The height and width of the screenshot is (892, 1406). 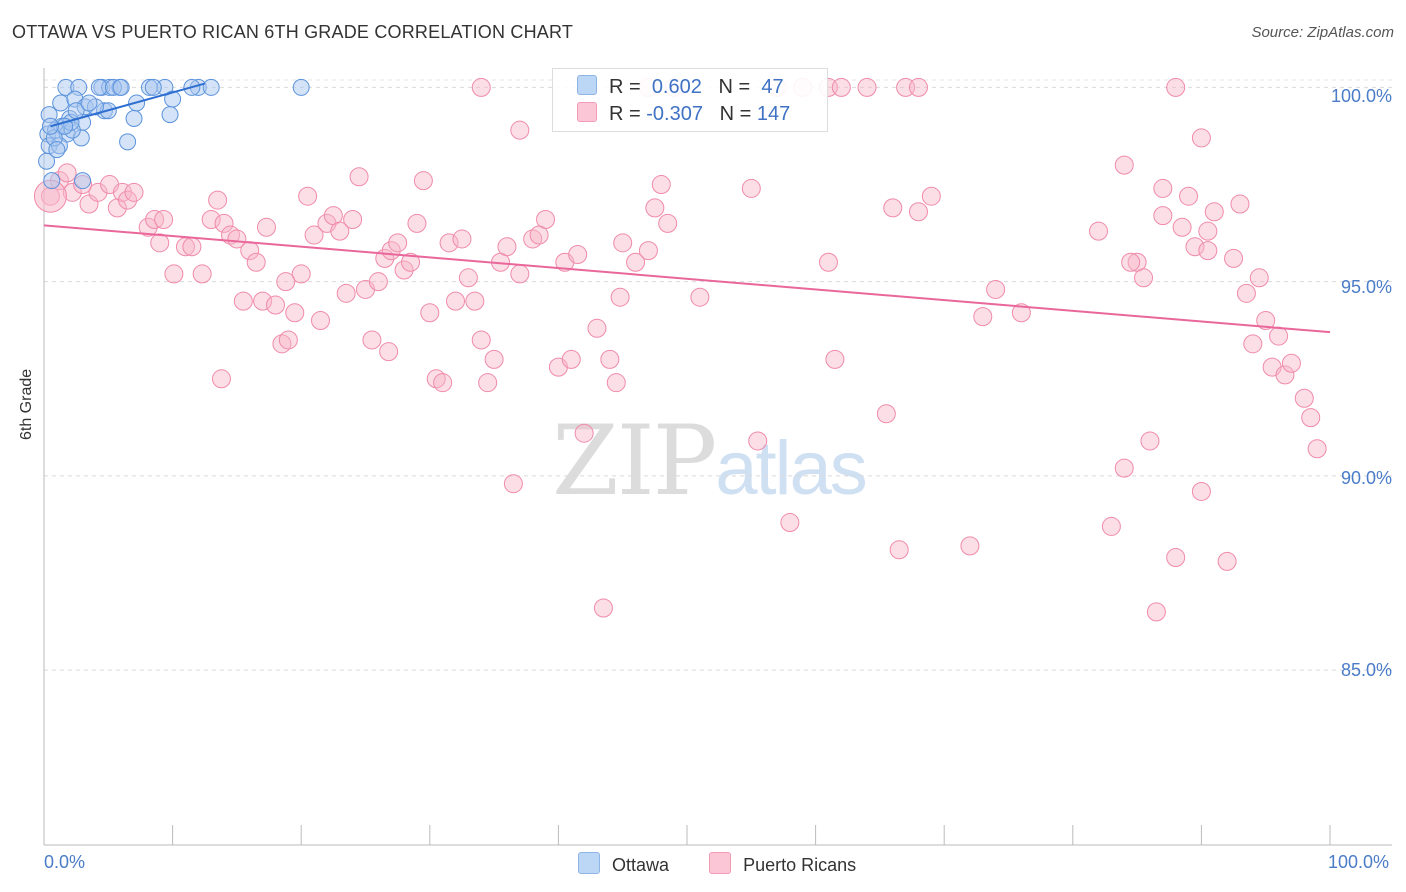 What do you see at coordinates (1361, 96) in the screenshot?
I see `y-tick-label: 100.0%` at bounding box center [1361, 96].